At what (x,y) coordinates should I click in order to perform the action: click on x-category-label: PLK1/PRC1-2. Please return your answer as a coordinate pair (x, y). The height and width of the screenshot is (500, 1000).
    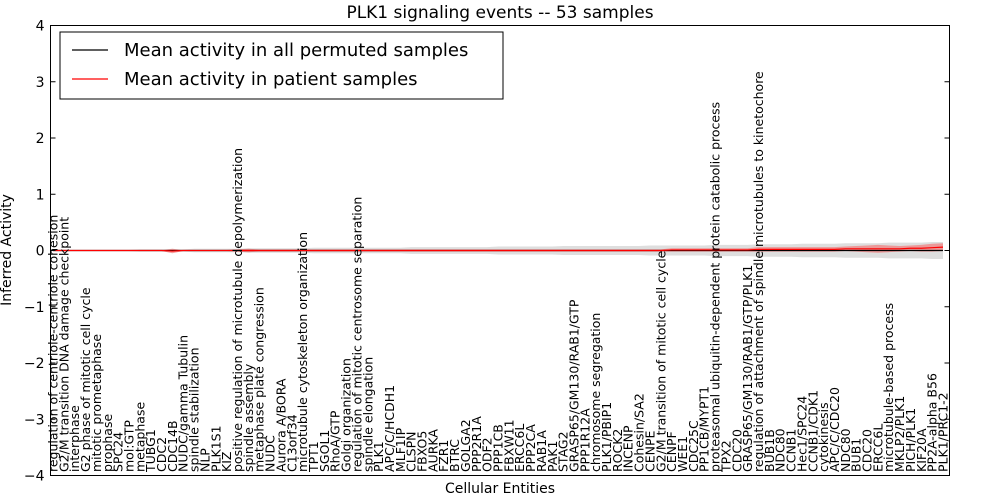
    Looking at the image, I should click on (943, 432).